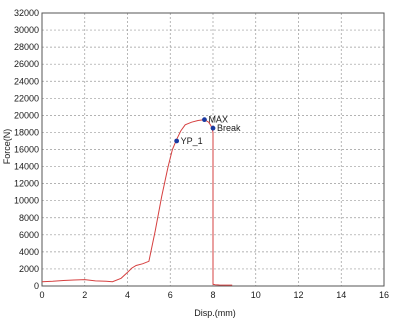  I want to click on x-tick-label: 8, so click(212, 295).